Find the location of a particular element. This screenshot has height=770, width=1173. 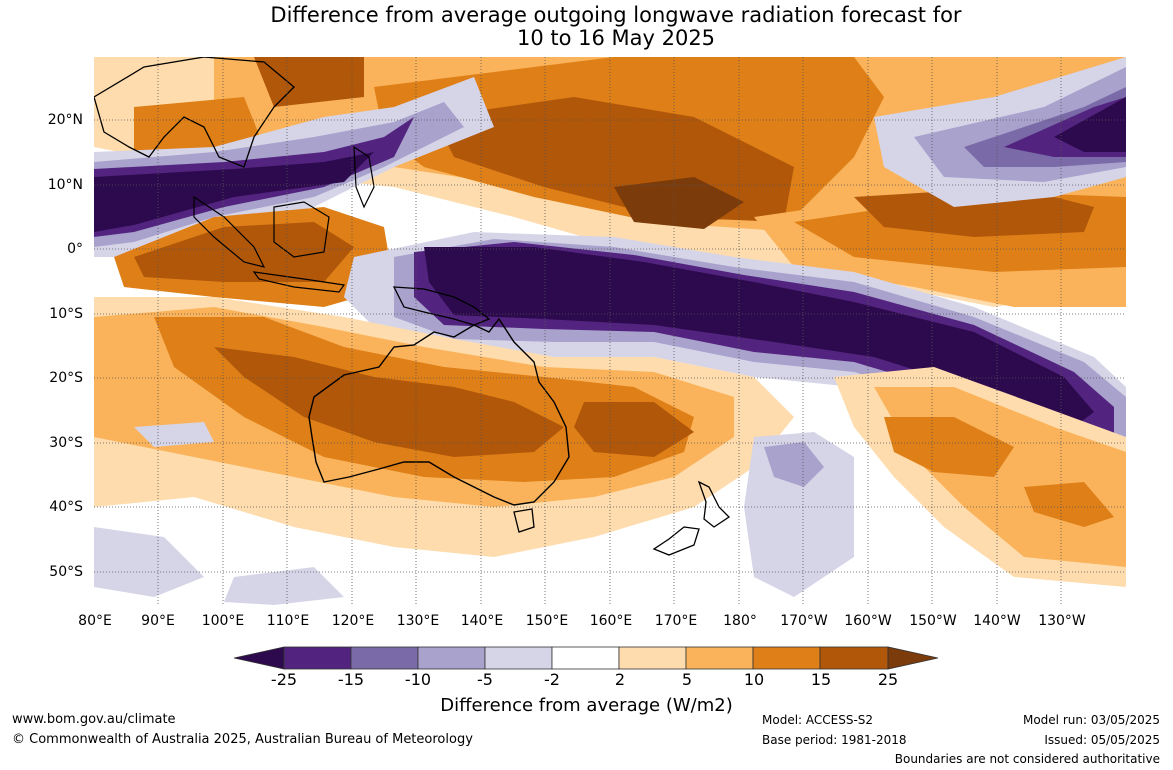

lon-label-160w: 160°W is located at coordinates (868, 621).